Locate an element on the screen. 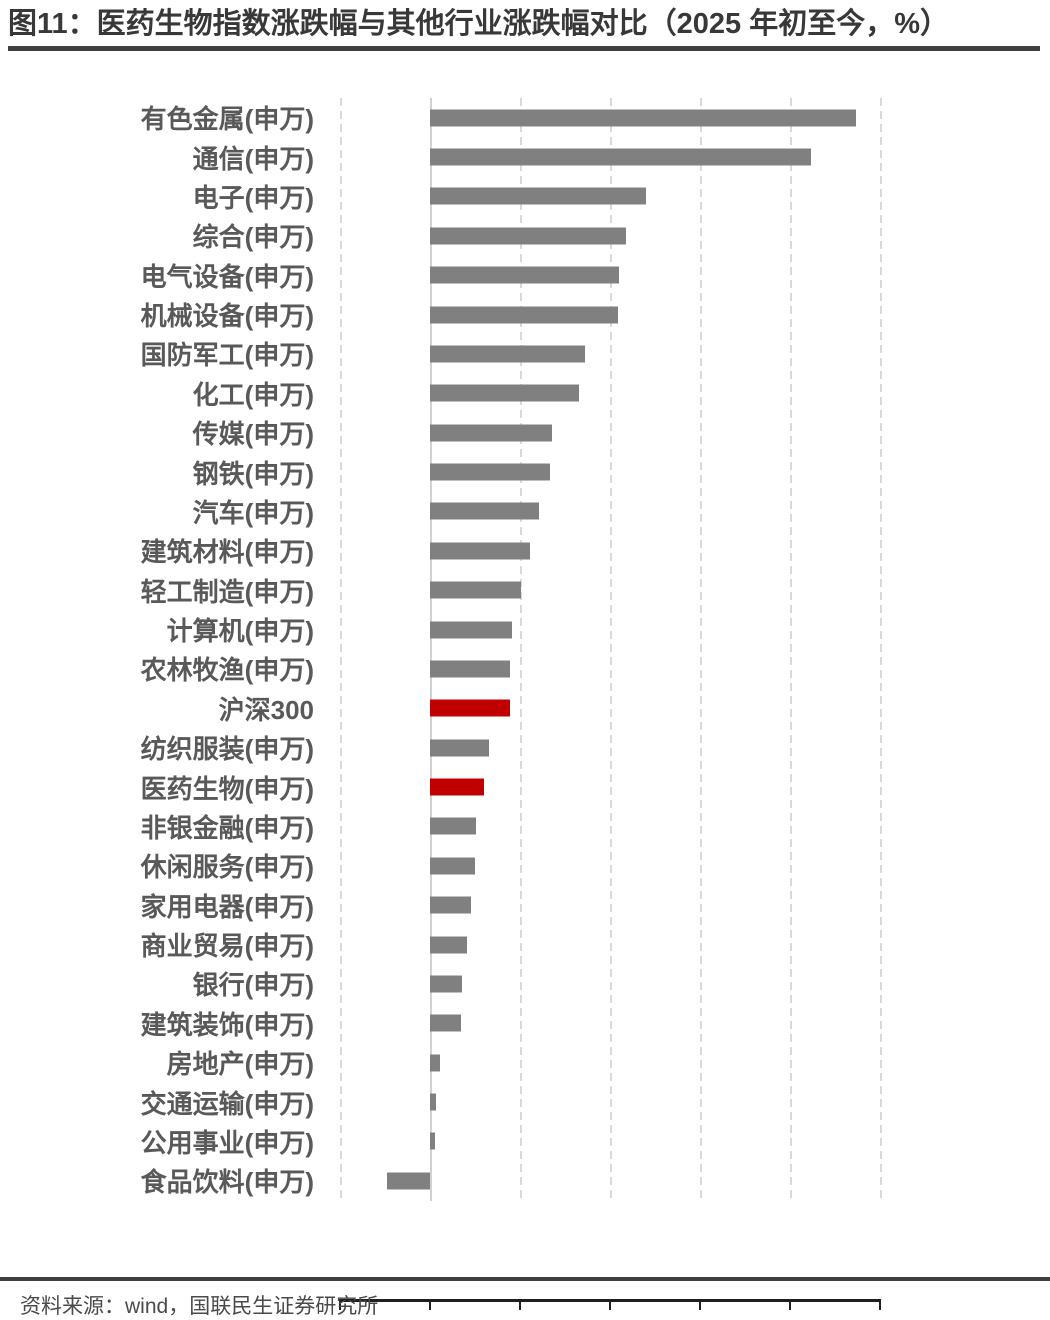  chart-row: 建筑材料(申万) is located at coordinates (440, 550).